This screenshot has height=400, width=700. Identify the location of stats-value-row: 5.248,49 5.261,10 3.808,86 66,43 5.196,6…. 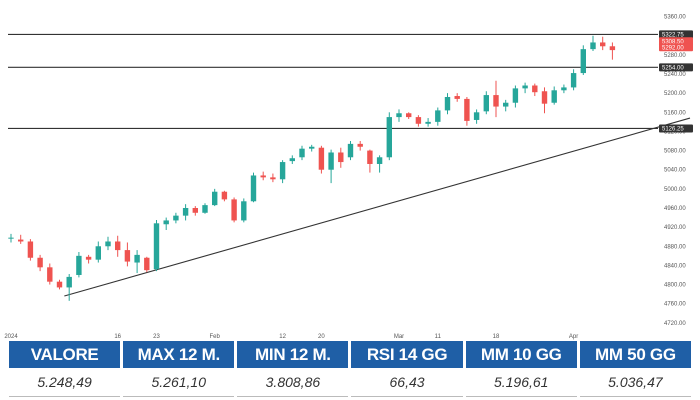
(350, 382).